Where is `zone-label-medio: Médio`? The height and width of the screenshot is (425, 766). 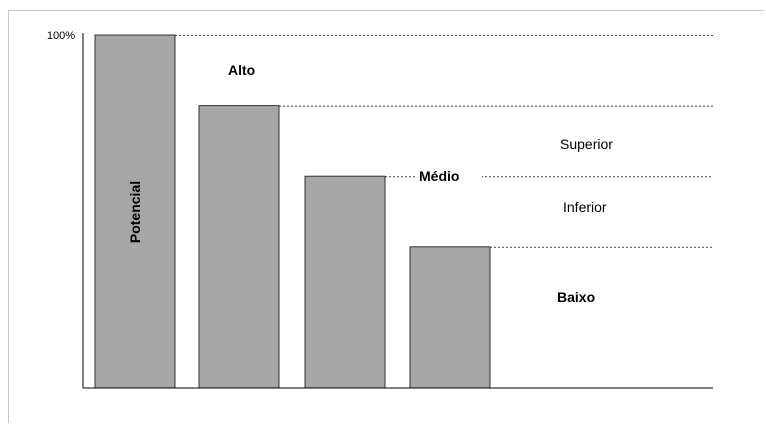 zone-label-medio: Médio is located at coordinates (439, 176).